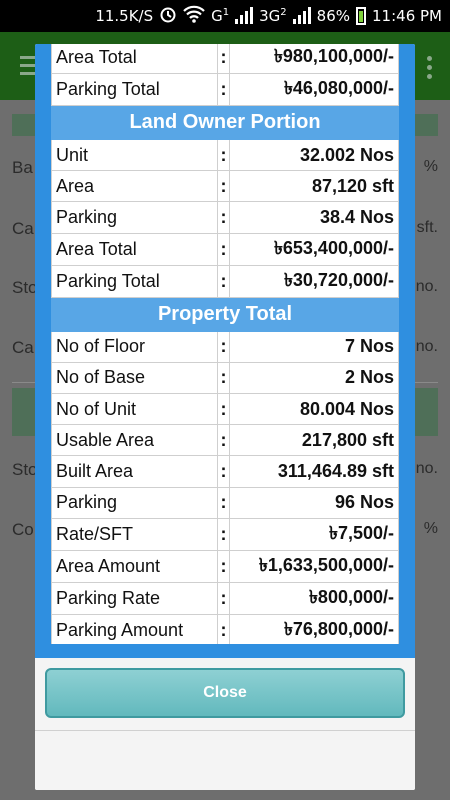 Image resolution: width=450 pixels, height=800 pixels. I want to click on table-row: Parking Total : ৳30,720,000/-, so click(225, 281).